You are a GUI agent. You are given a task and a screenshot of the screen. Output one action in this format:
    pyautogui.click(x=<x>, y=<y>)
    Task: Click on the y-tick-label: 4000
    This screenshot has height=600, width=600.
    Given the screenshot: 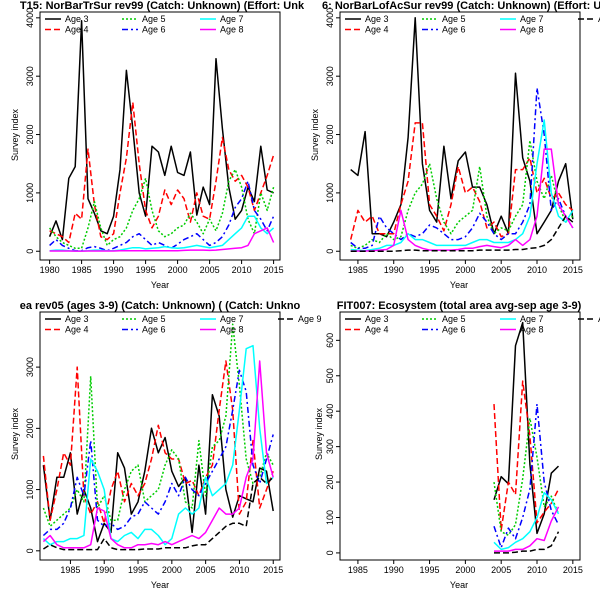 What is the action you would take?
    pyautogui.click(x=30, y=18)
    